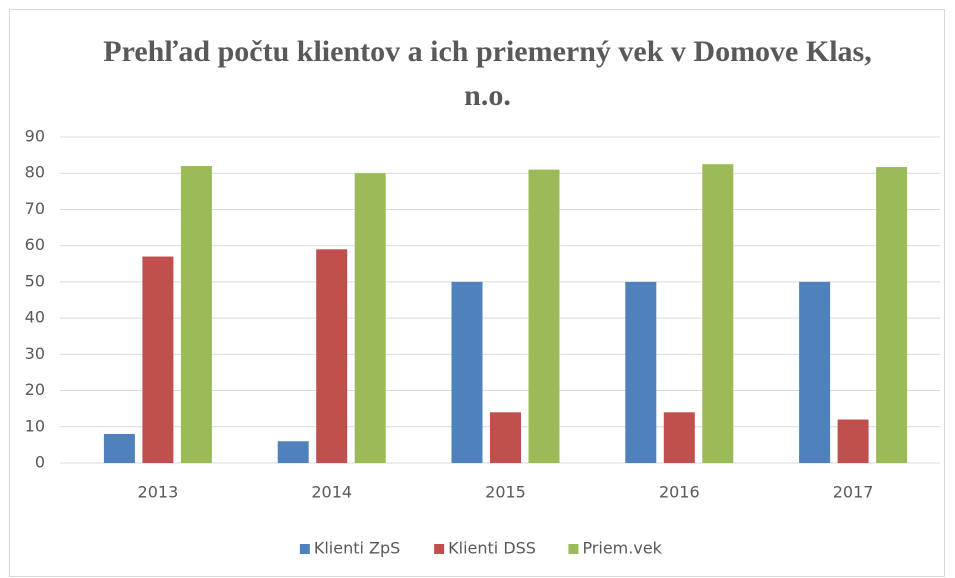 Image resolution: width=955 pixels, height=578 pixels. I want to click on y-tick-label: 50, so click(35, 280).